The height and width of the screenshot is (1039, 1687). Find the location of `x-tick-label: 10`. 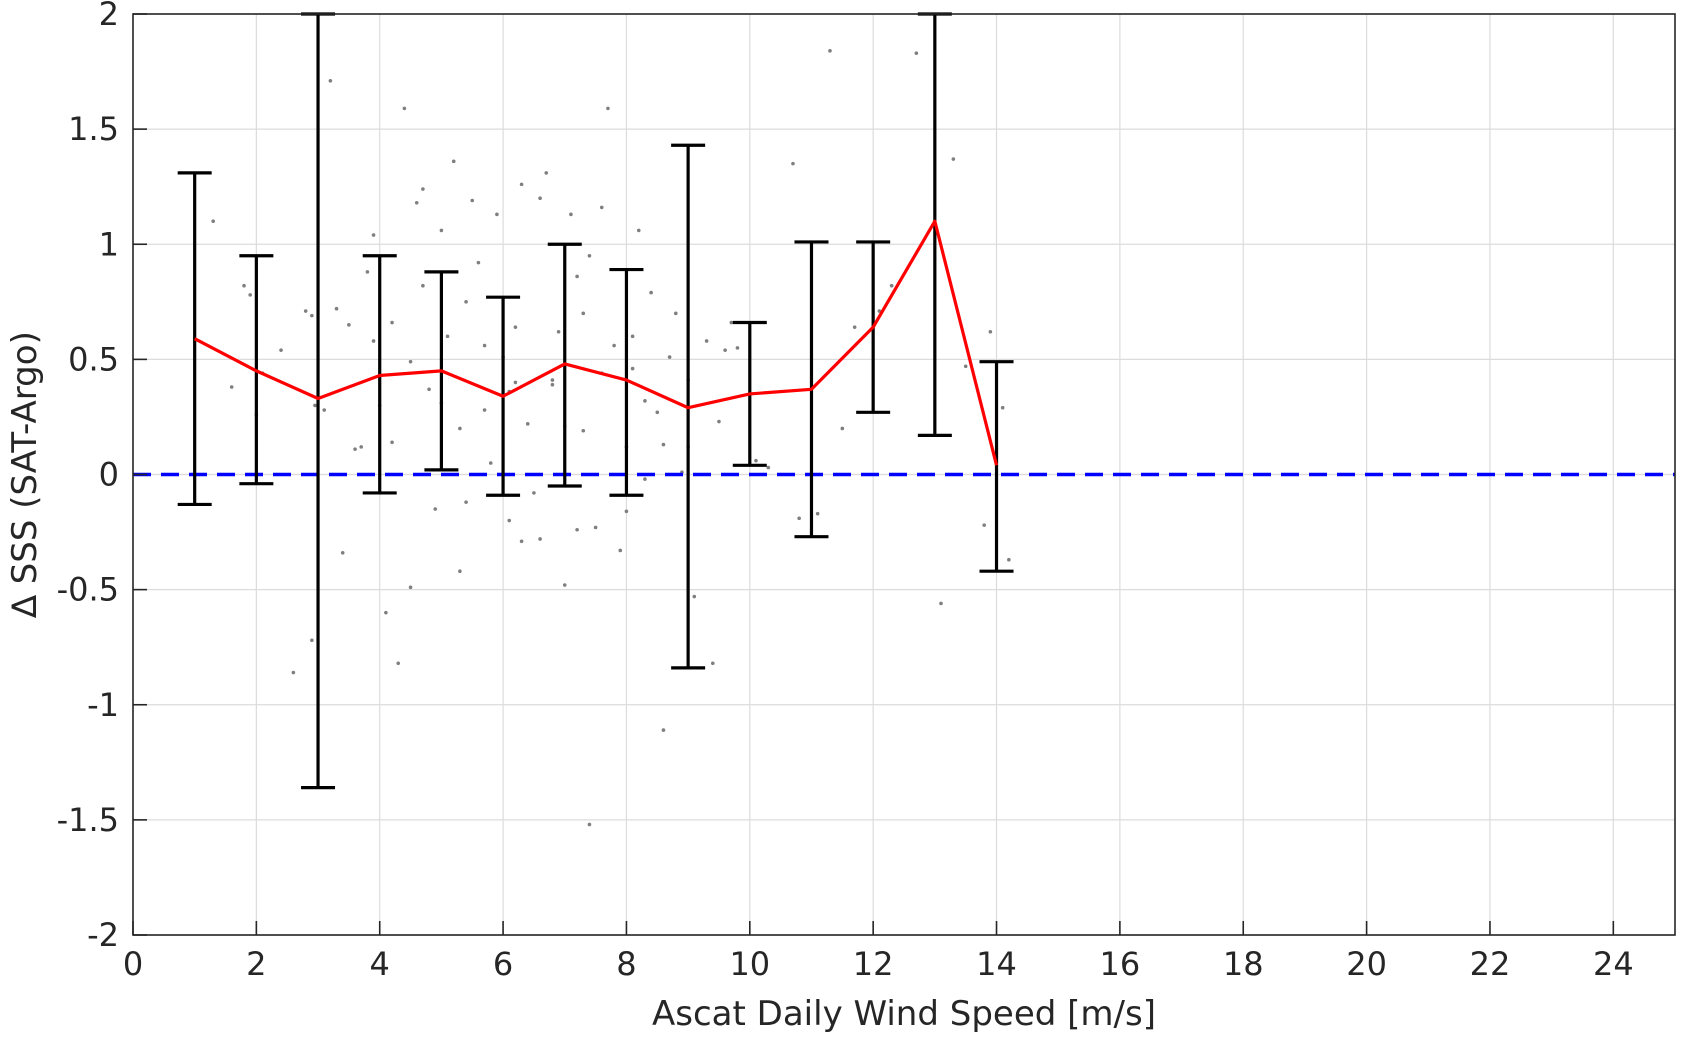

x-tick-label: 10 is located at coordinates (749, 964).